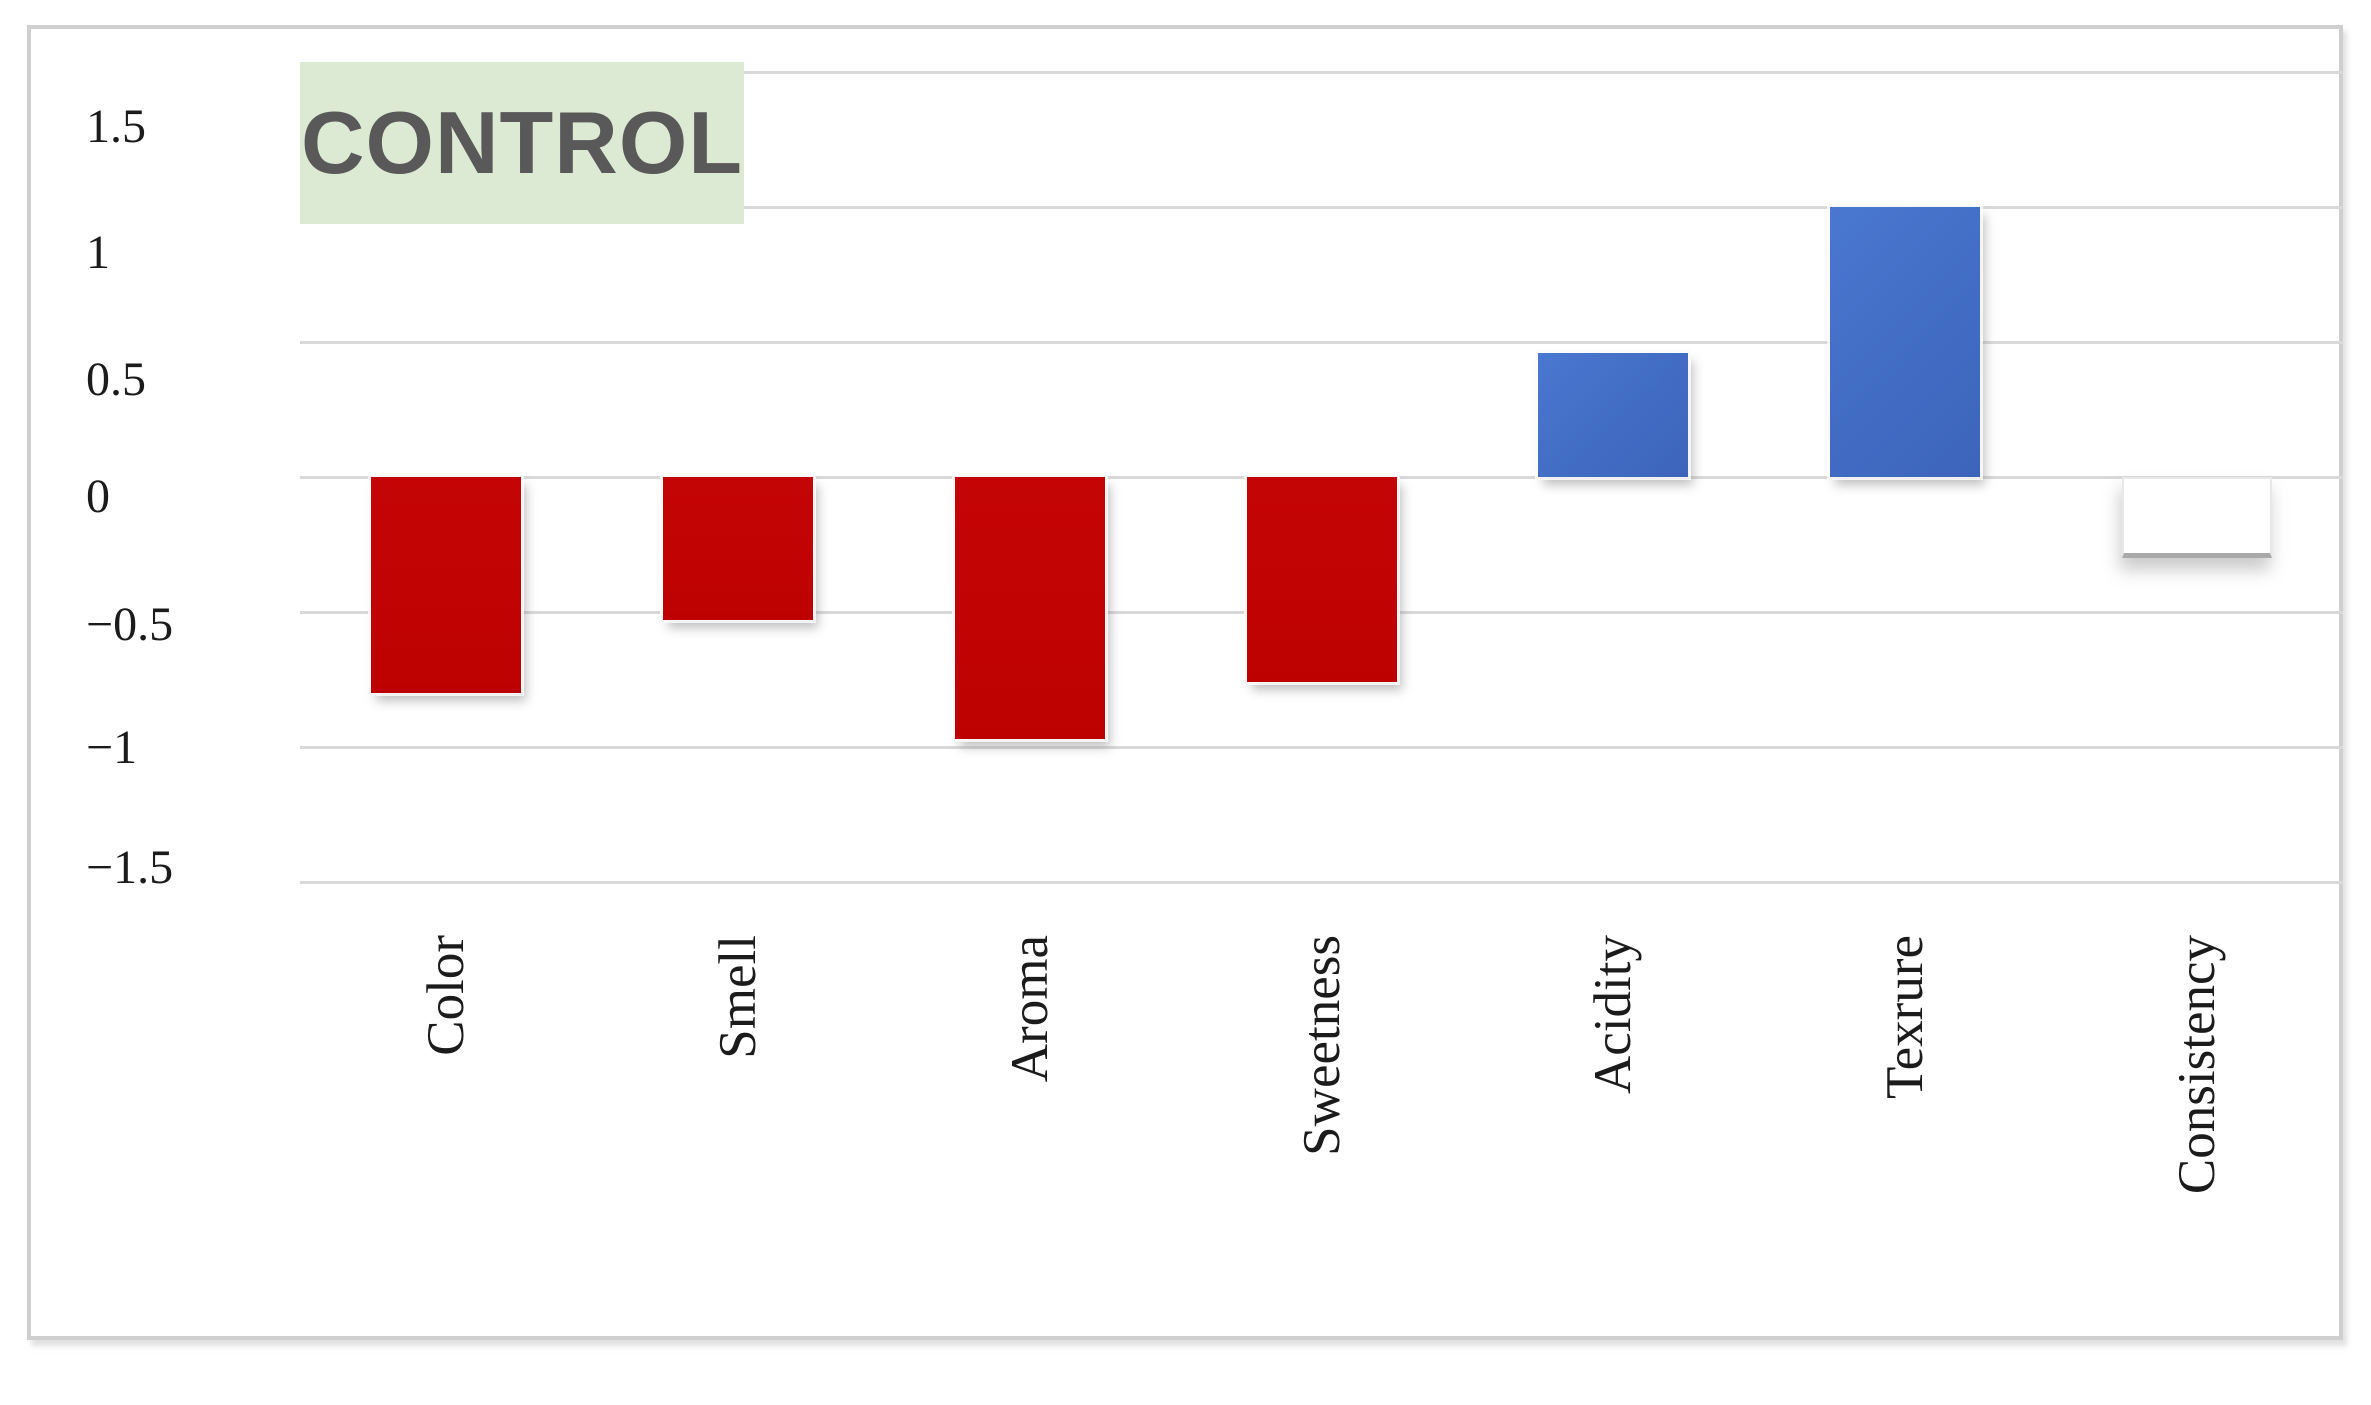  Describe the element at coordinates (445, 585) in the screenshot. I see `bar-color` at that location.